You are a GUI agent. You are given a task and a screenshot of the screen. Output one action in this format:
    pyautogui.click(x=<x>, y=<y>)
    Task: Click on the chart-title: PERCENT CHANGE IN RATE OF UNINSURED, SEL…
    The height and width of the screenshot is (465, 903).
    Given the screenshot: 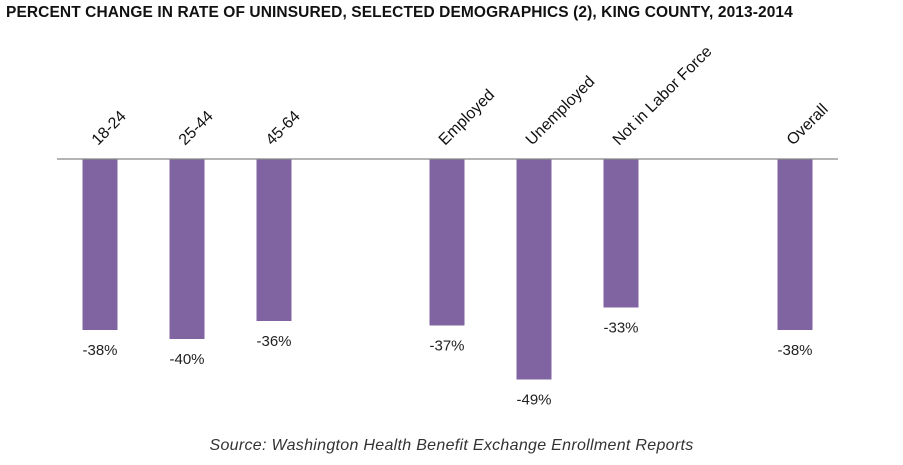 What is the action you would take?
    pyautogui.click(x=399, y=12)
    